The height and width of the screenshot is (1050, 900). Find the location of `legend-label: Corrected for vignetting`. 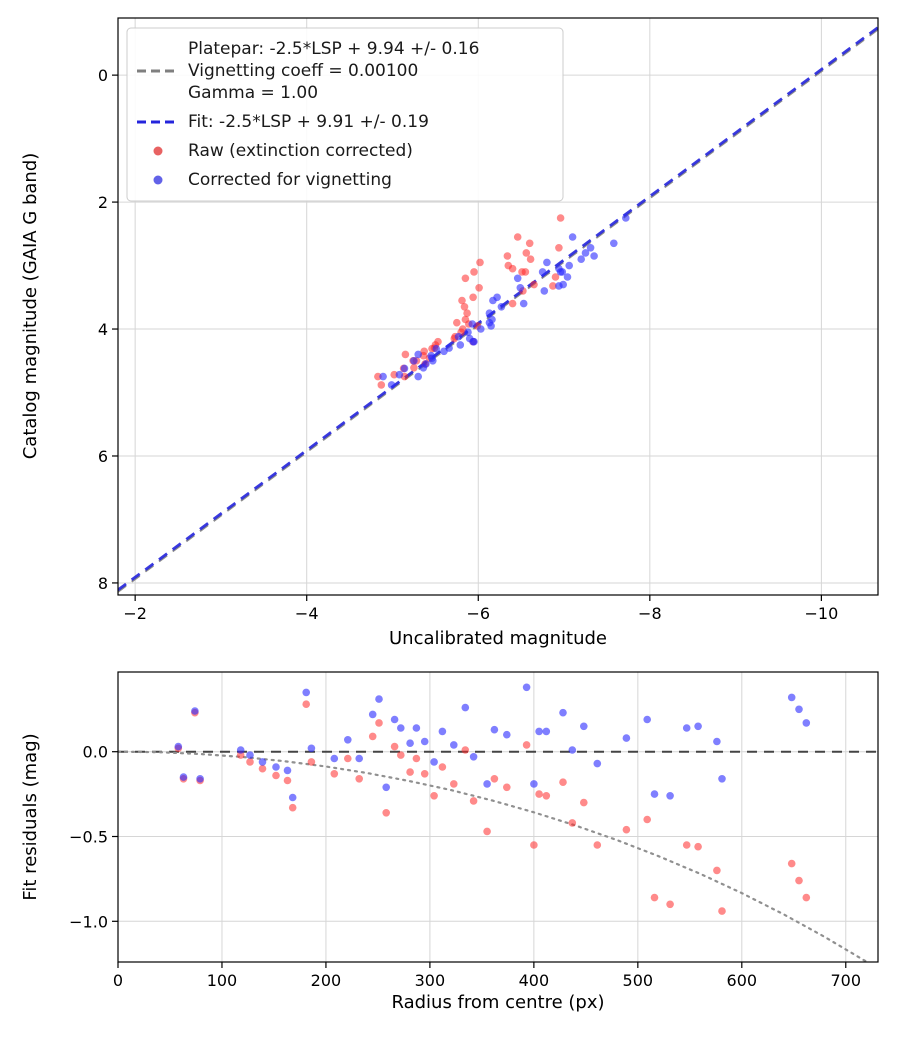

legend-label: Corrected for vignetting is located at coordinates (290, 180).